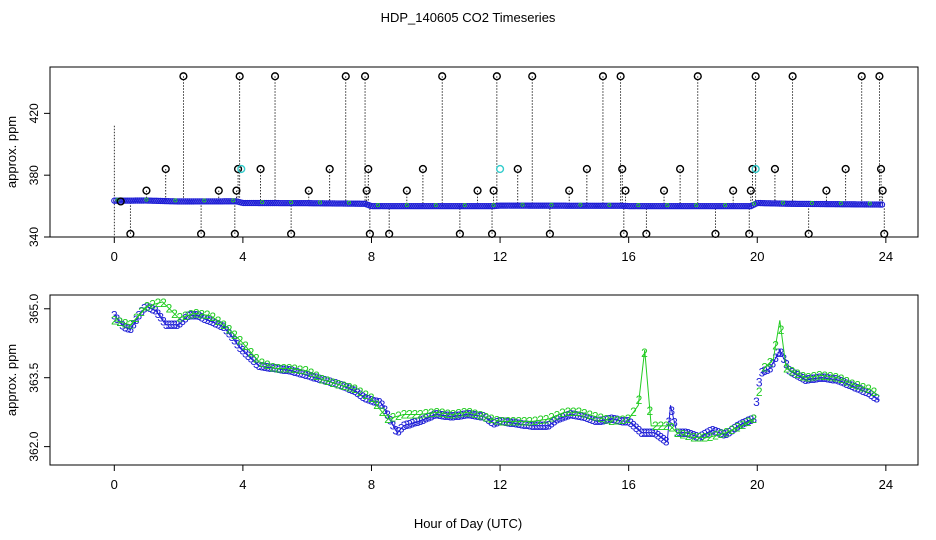  What do you see at coordinates (11, 380) in the screenshot?
I see `bottom-y-axis-label: approx. ppm` at bounding box center [11, 380].